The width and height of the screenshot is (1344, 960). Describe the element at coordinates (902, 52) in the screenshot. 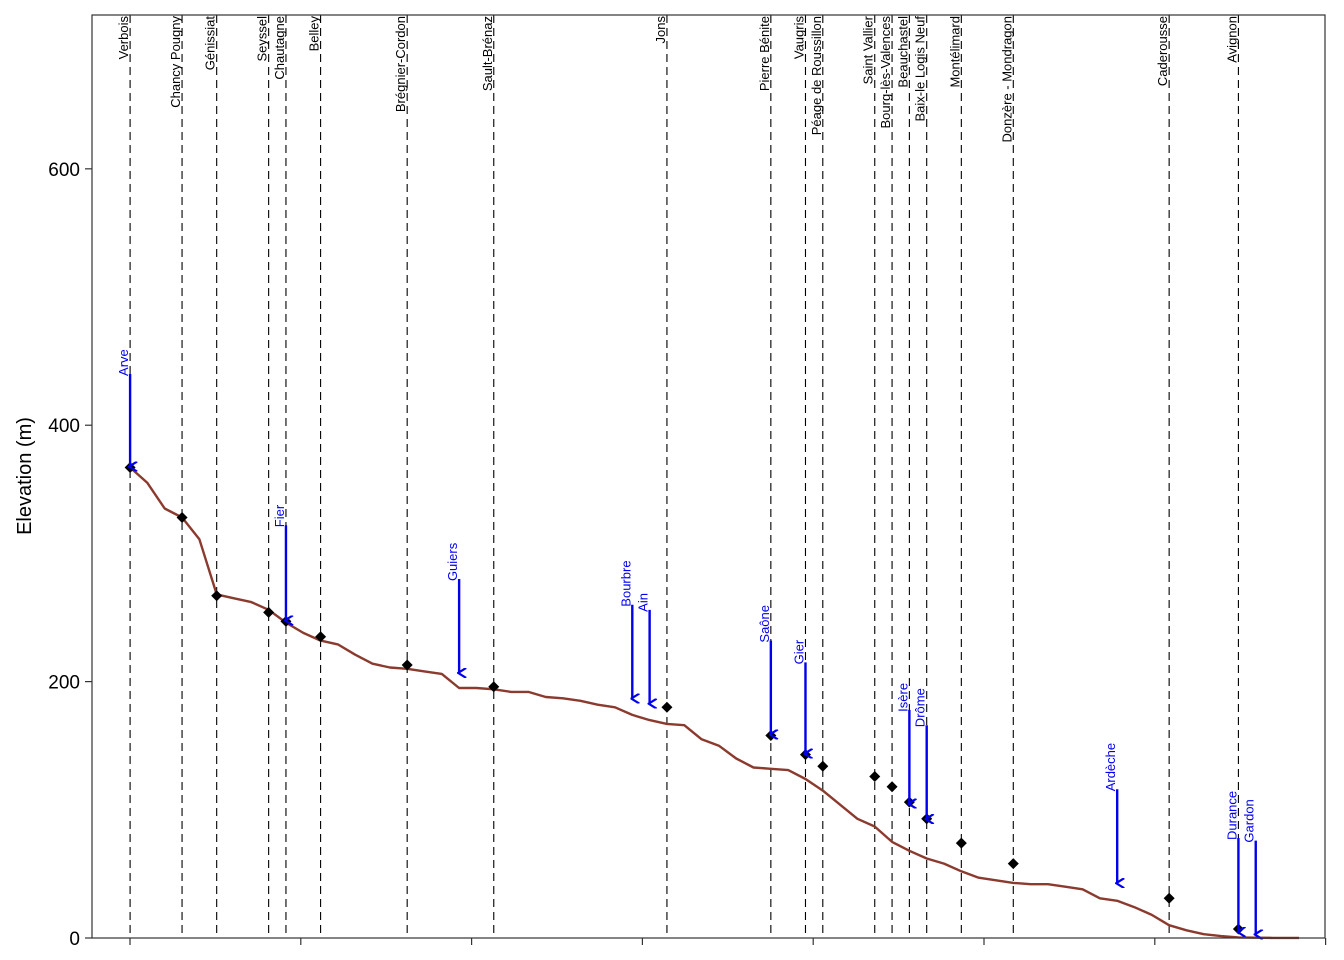

I see `station-label: Beauchastel` at that location.